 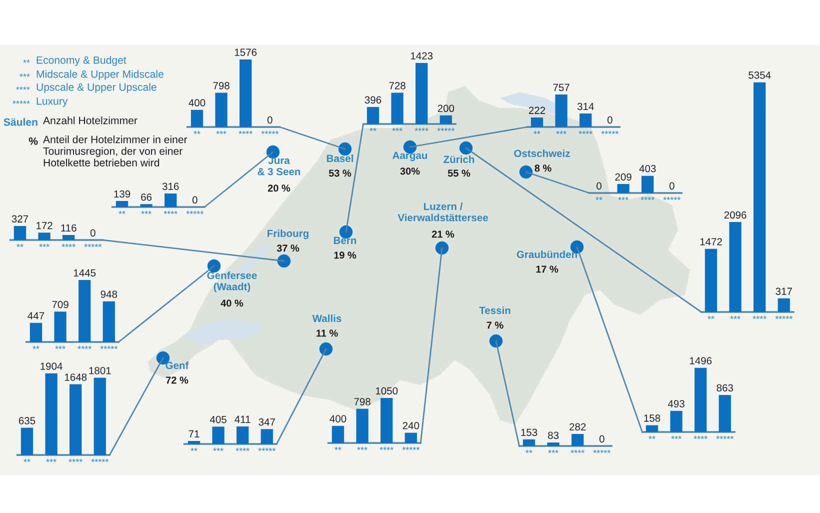 I want to click on data-label: 317, so click(x=784, y=291).